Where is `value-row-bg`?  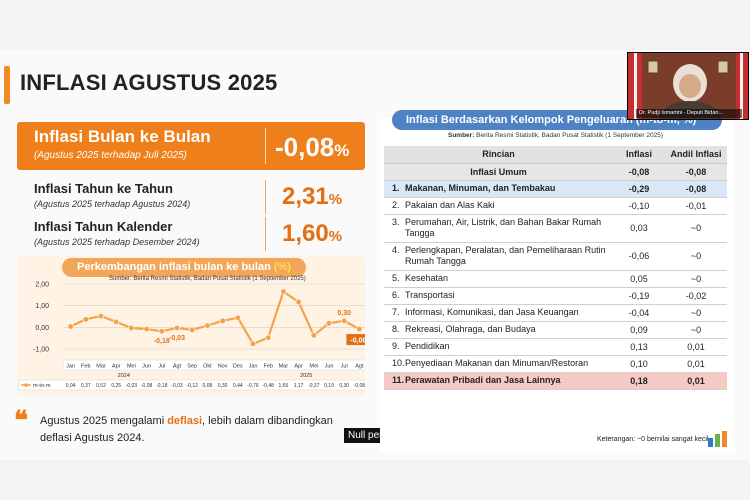 value-row-bg is located at coordinates (191, 385).